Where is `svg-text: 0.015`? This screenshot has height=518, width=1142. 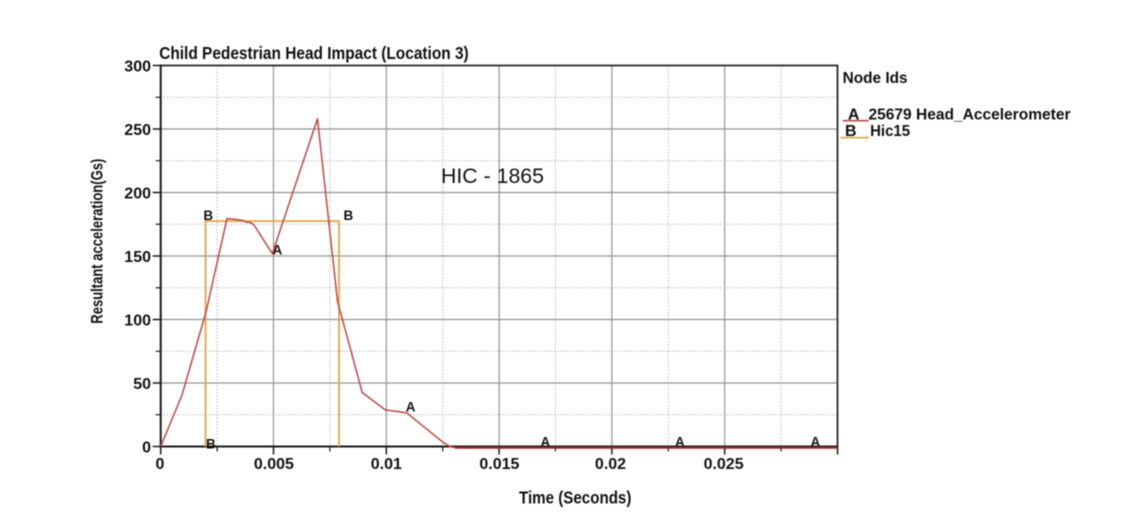 svg-text: 0.015 is located at coordinates (499, 464).